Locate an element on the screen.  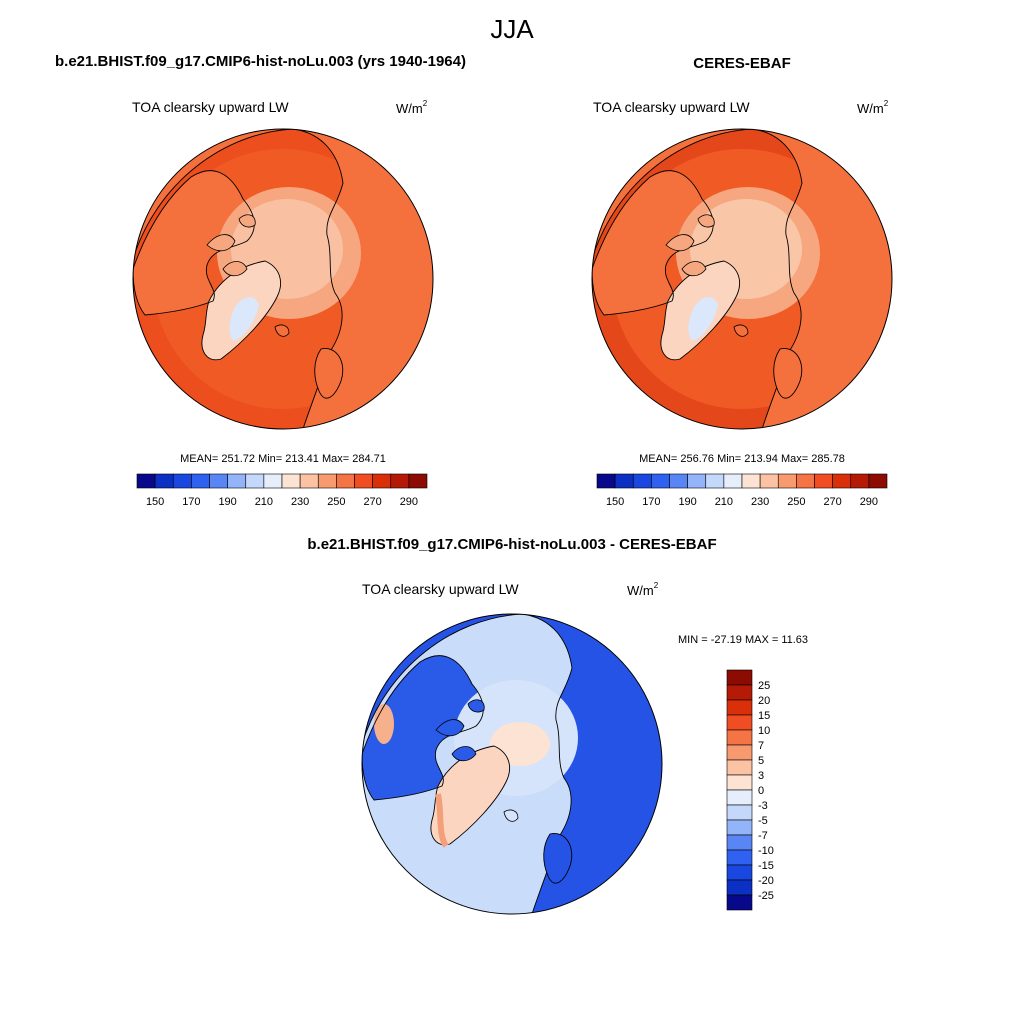
diff-northamerica-bias is located at coordinates (423, 727).